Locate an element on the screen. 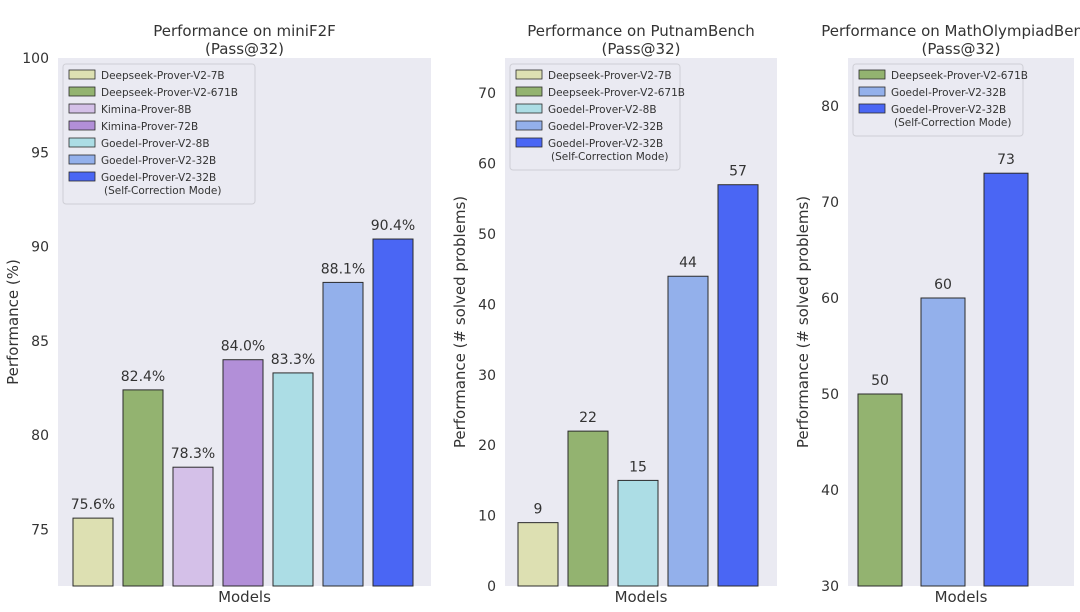 The image size is (1080, 612). legend-label: Kimina-Prover-8B is located at coordinates (146, 110).